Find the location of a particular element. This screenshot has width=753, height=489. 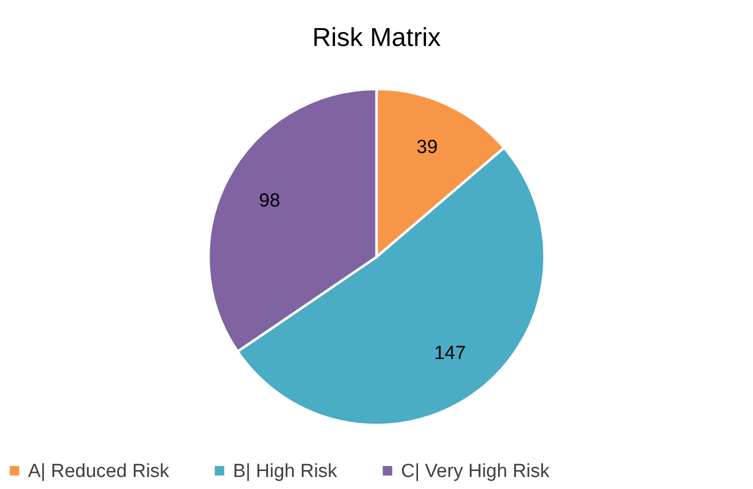

legend-label: B| High Risk is located at coordinates (285, 471).